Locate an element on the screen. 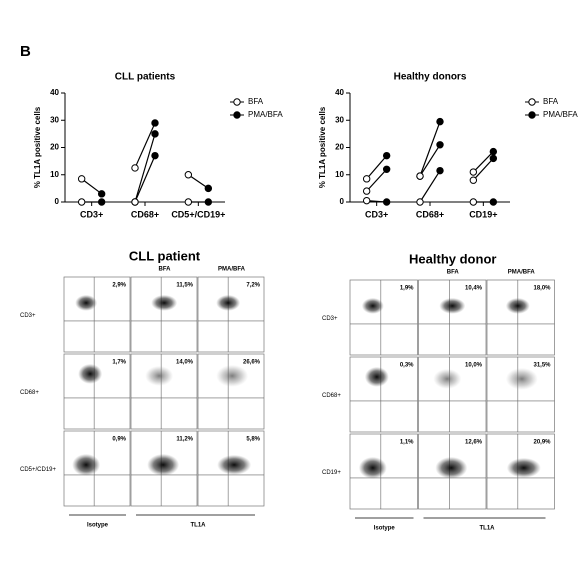 This screenshot has height=584, width=584. legend-label: BFA is located at coordinates (256, 101).